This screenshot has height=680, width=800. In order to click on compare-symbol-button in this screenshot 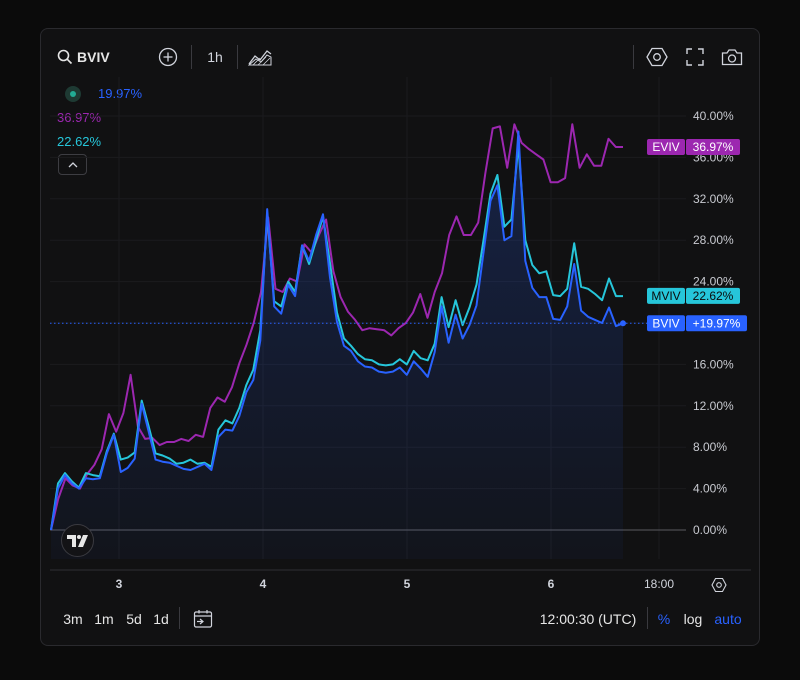, I will do `click(168, 57)`.